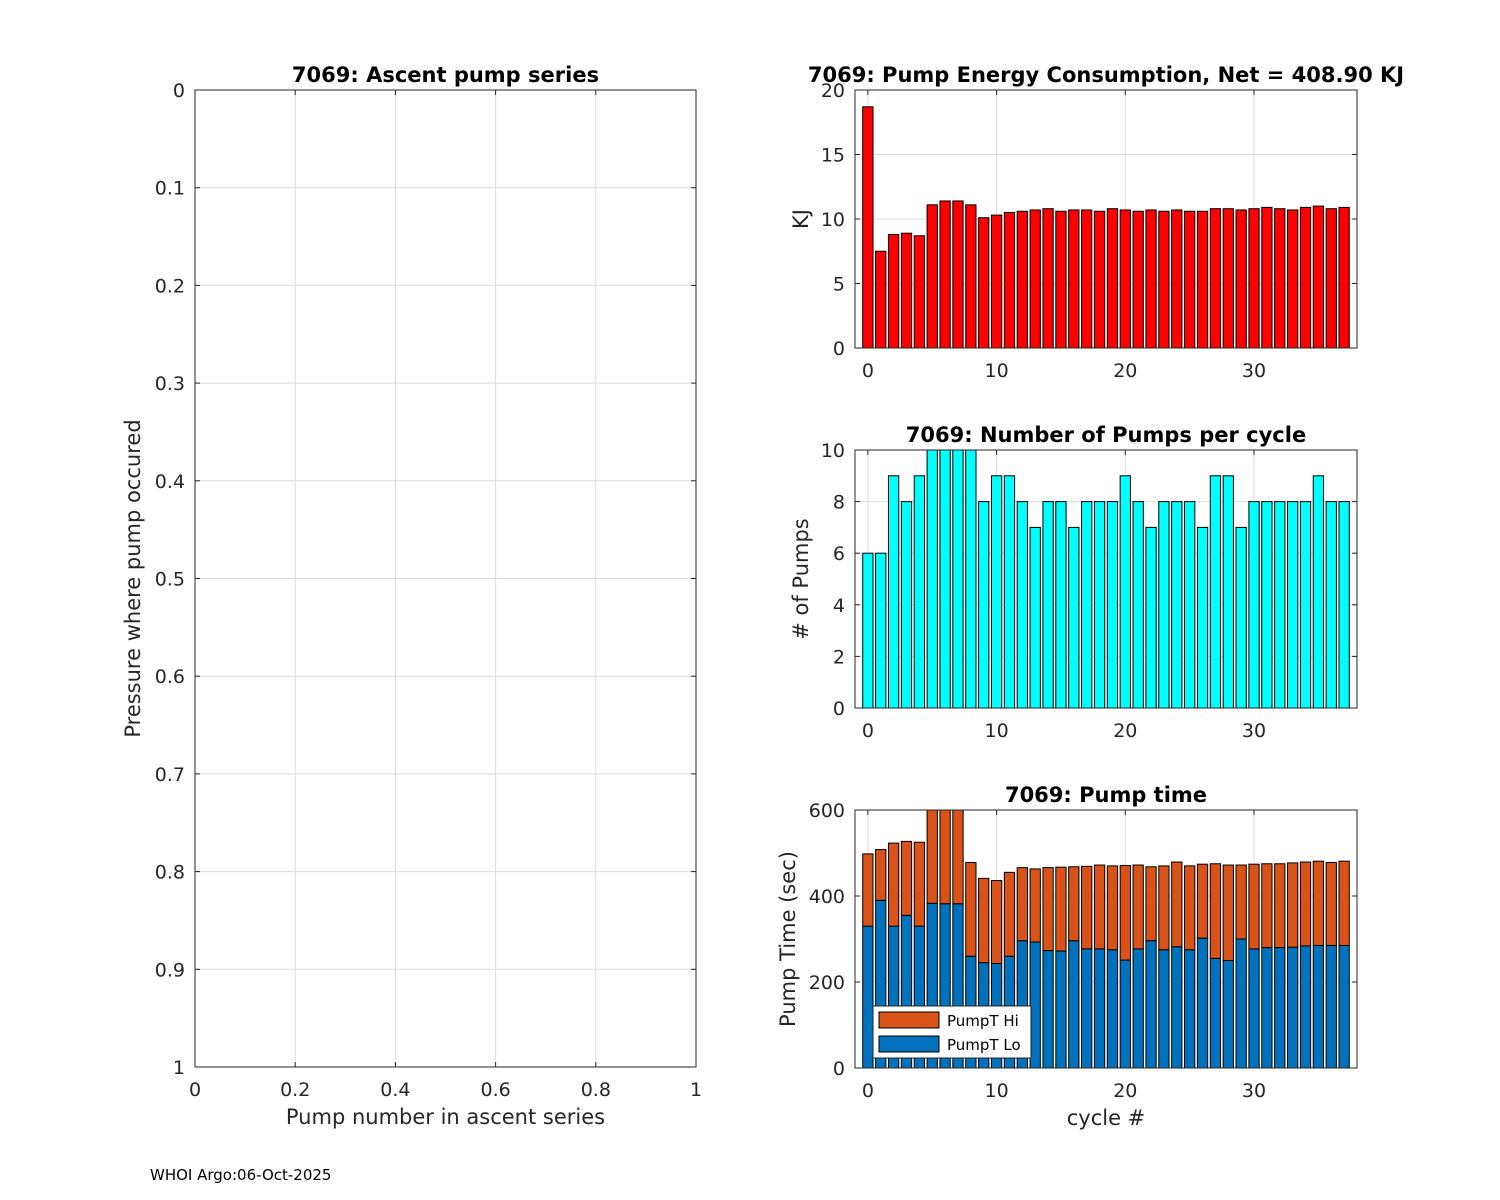 The image size is (1500, 1200). I want to click on axes-frame, so click(1106, 219).